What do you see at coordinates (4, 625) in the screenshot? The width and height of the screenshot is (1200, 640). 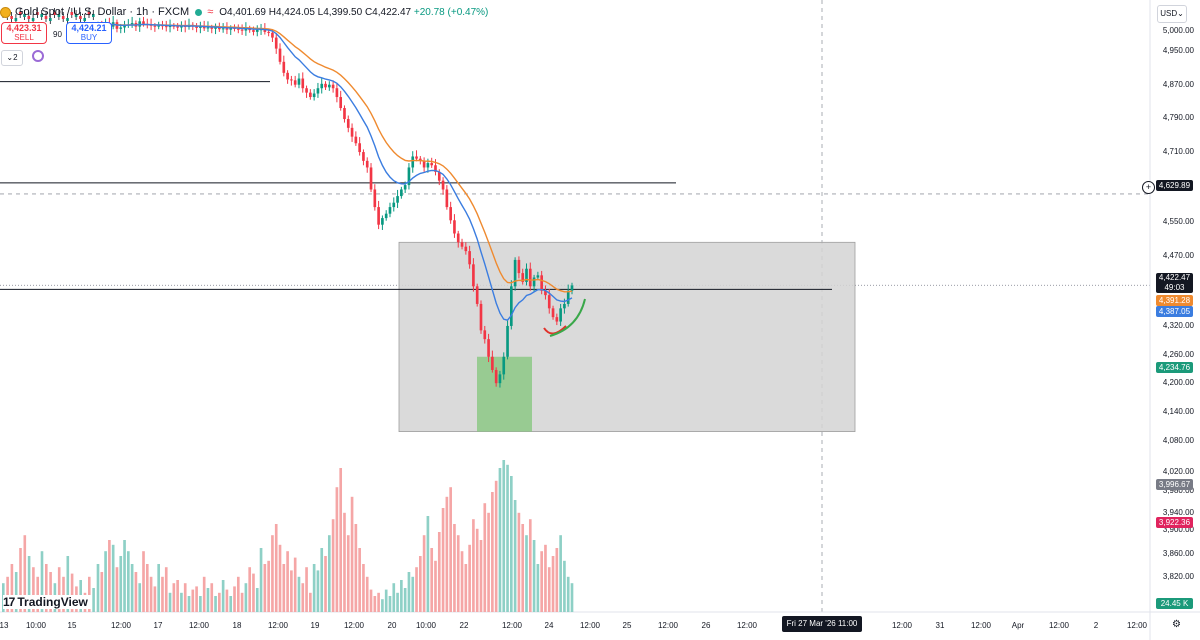 I see `time-axis-label: 13` at bounding box center [4, 625].